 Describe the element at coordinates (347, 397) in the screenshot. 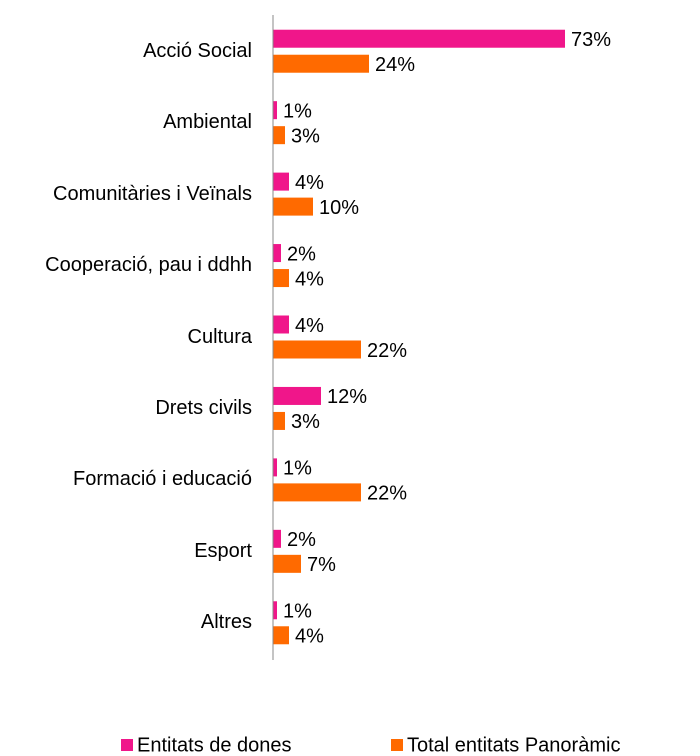

I see `value-label: 12%` at that location.